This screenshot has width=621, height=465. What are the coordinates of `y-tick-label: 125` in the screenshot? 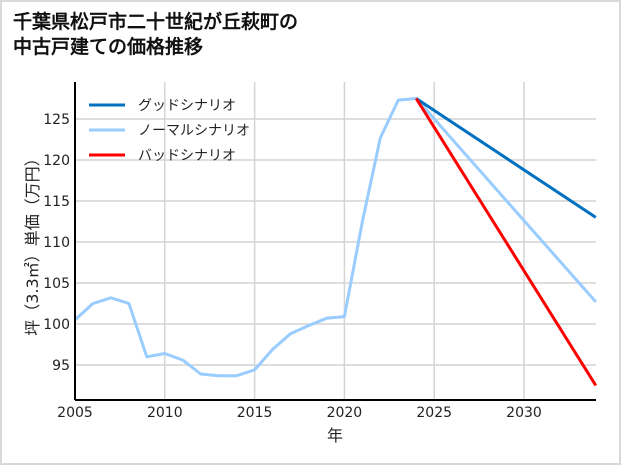 It's located at (56, 120).